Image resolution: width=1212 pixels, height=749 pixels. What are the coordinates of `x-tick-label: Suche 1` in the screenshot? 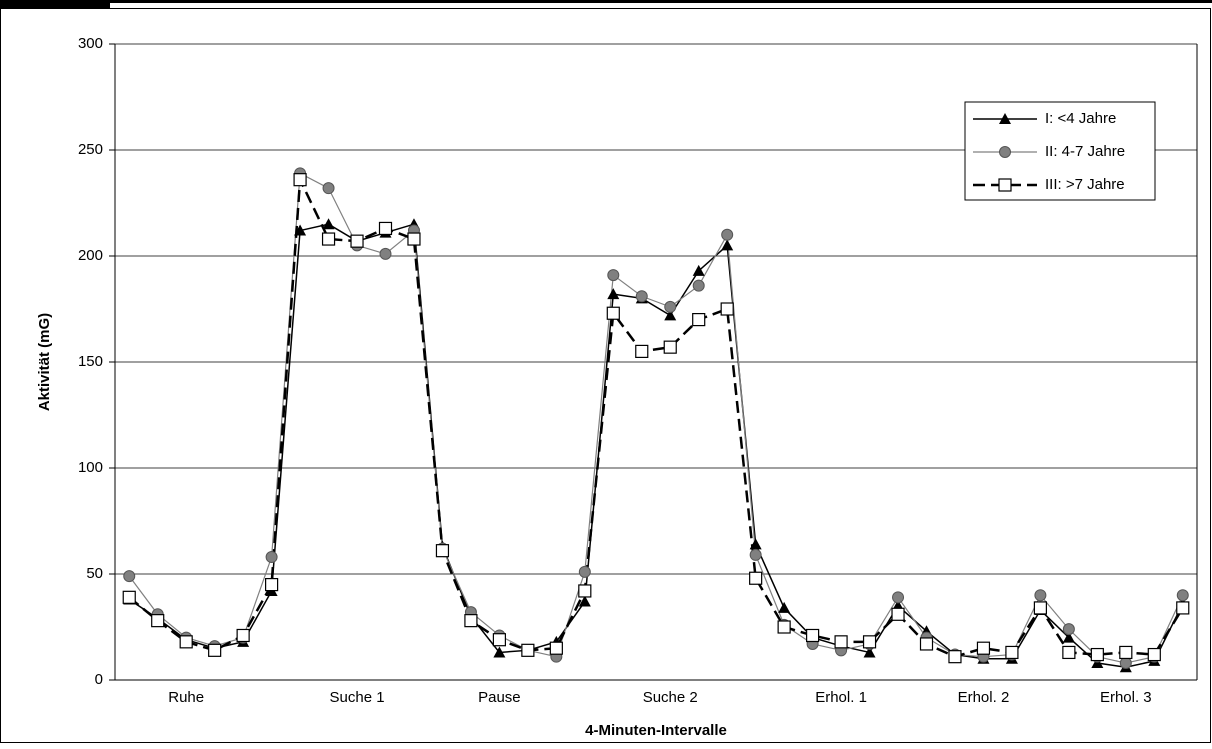 It's located at (357, 697).